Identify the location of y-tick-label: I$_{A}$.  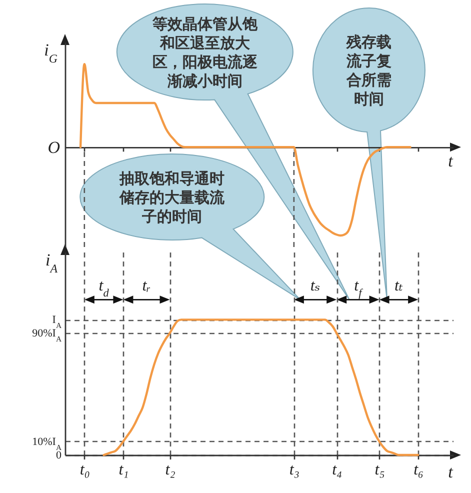
(57, 322).